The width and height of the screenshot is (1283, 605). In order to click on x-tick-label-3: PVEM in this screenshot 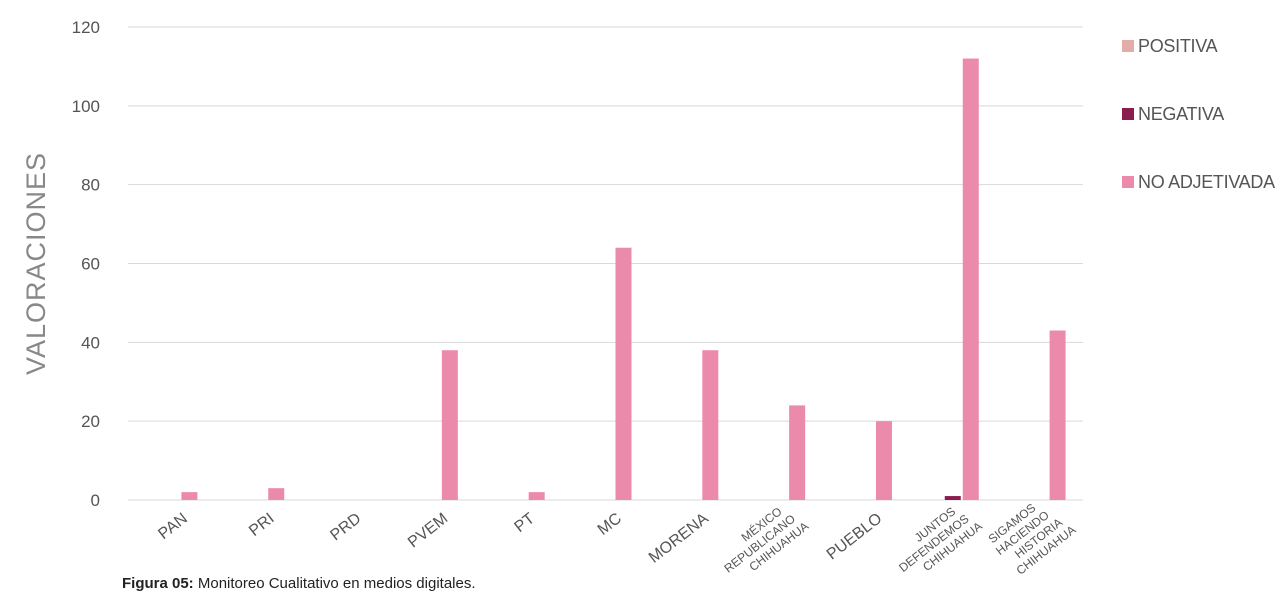, I will do `click(428, 530)`.